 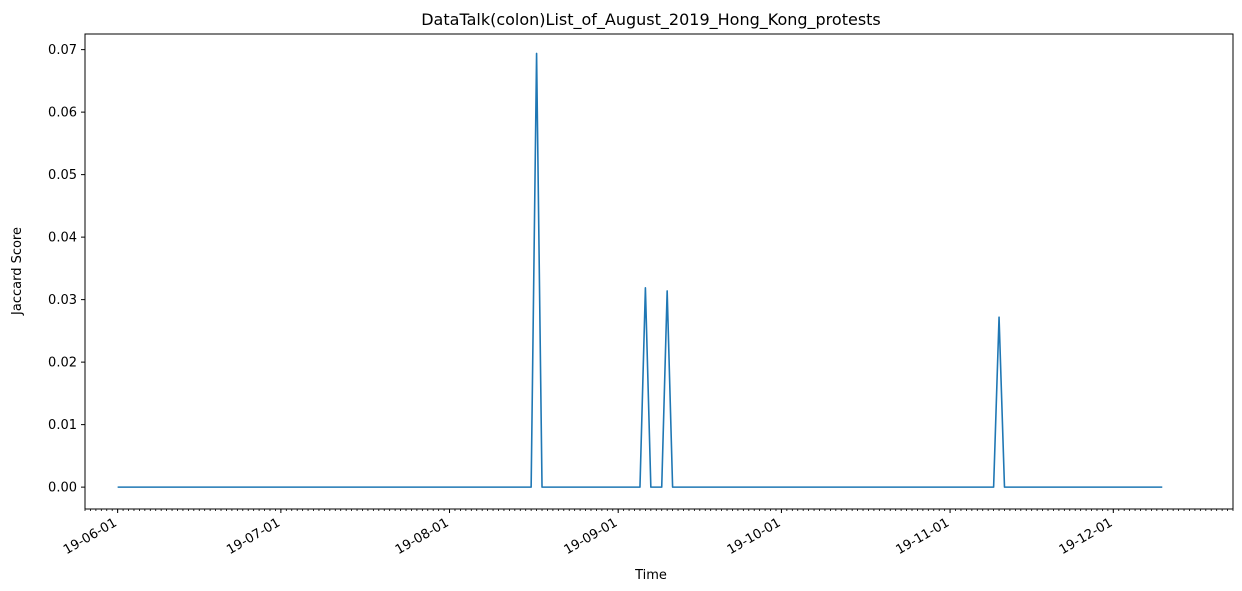 What do you see at coordinates (650, 575) in the screenshot?
I see `x-axis-label: Time` at bounding box center [650, 575].